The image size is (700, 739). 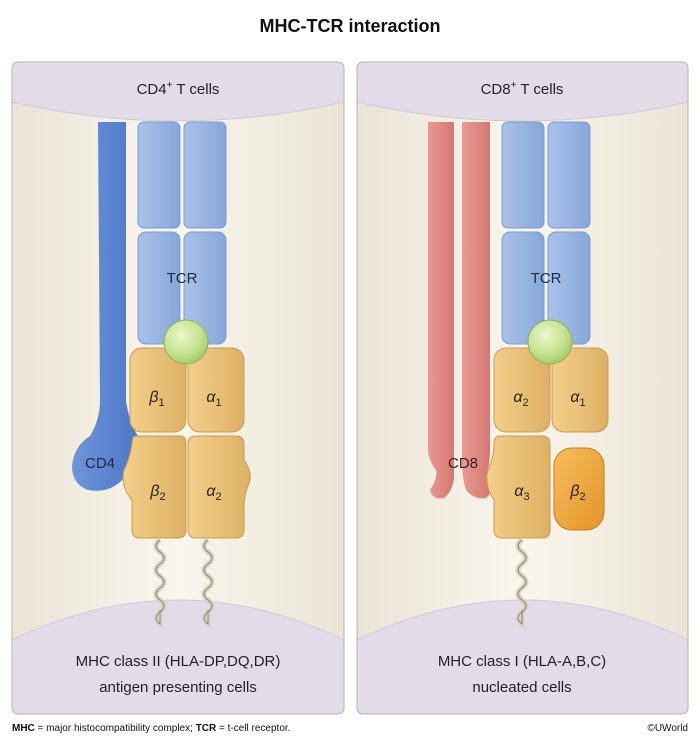 I want to click on mhc2-beta1-domain, so click(x=158, y=390).